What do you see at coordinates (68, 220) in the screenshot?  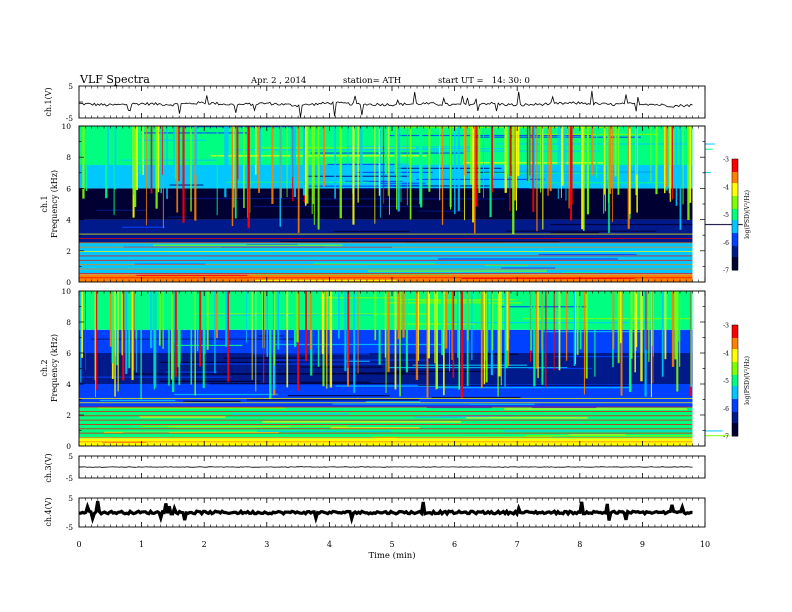 I see `y-tick-label: 4` at bounding box center [68, 220].